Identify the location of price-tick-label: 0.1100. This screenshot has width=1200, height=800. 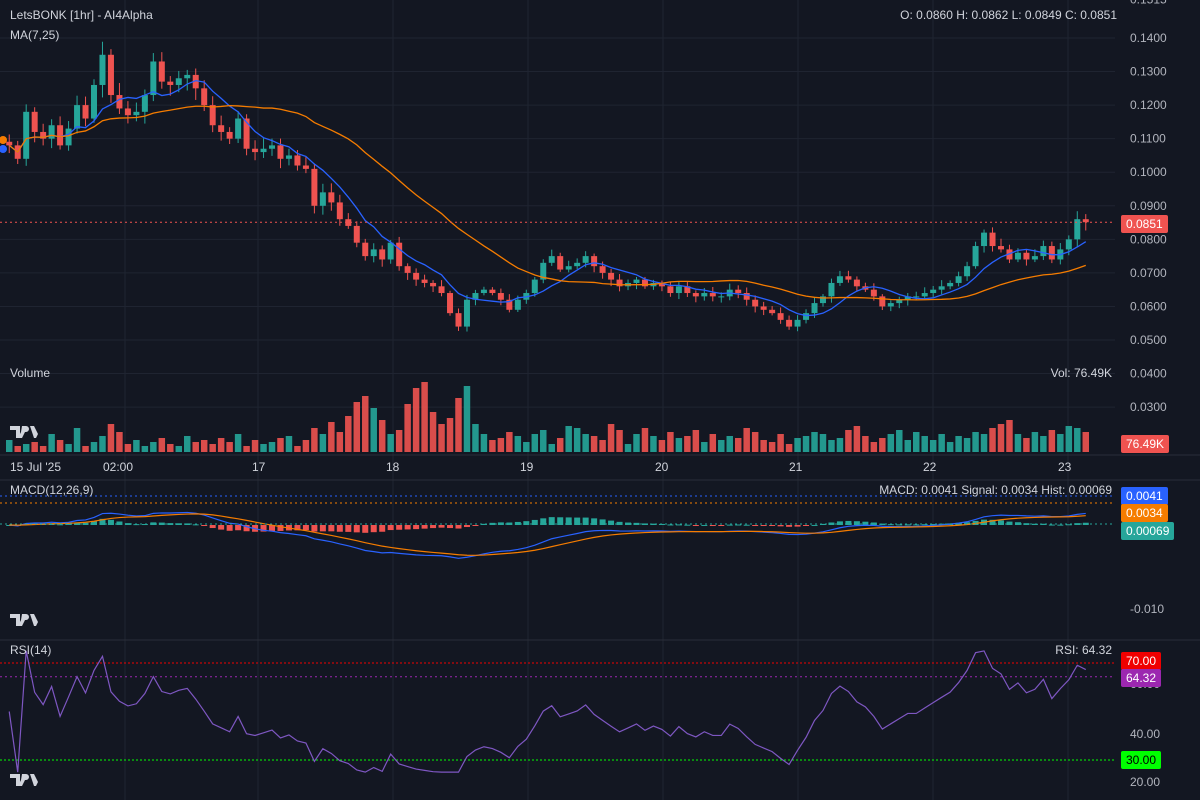
(1148, 139).